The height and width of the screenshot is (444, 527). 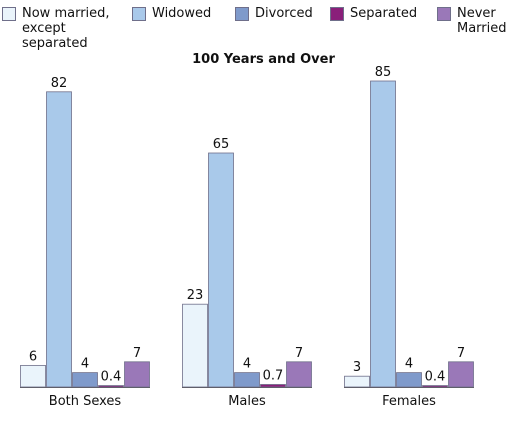 I want to click on legend-label-never-married: Never Married, so click(x=482, y=21).